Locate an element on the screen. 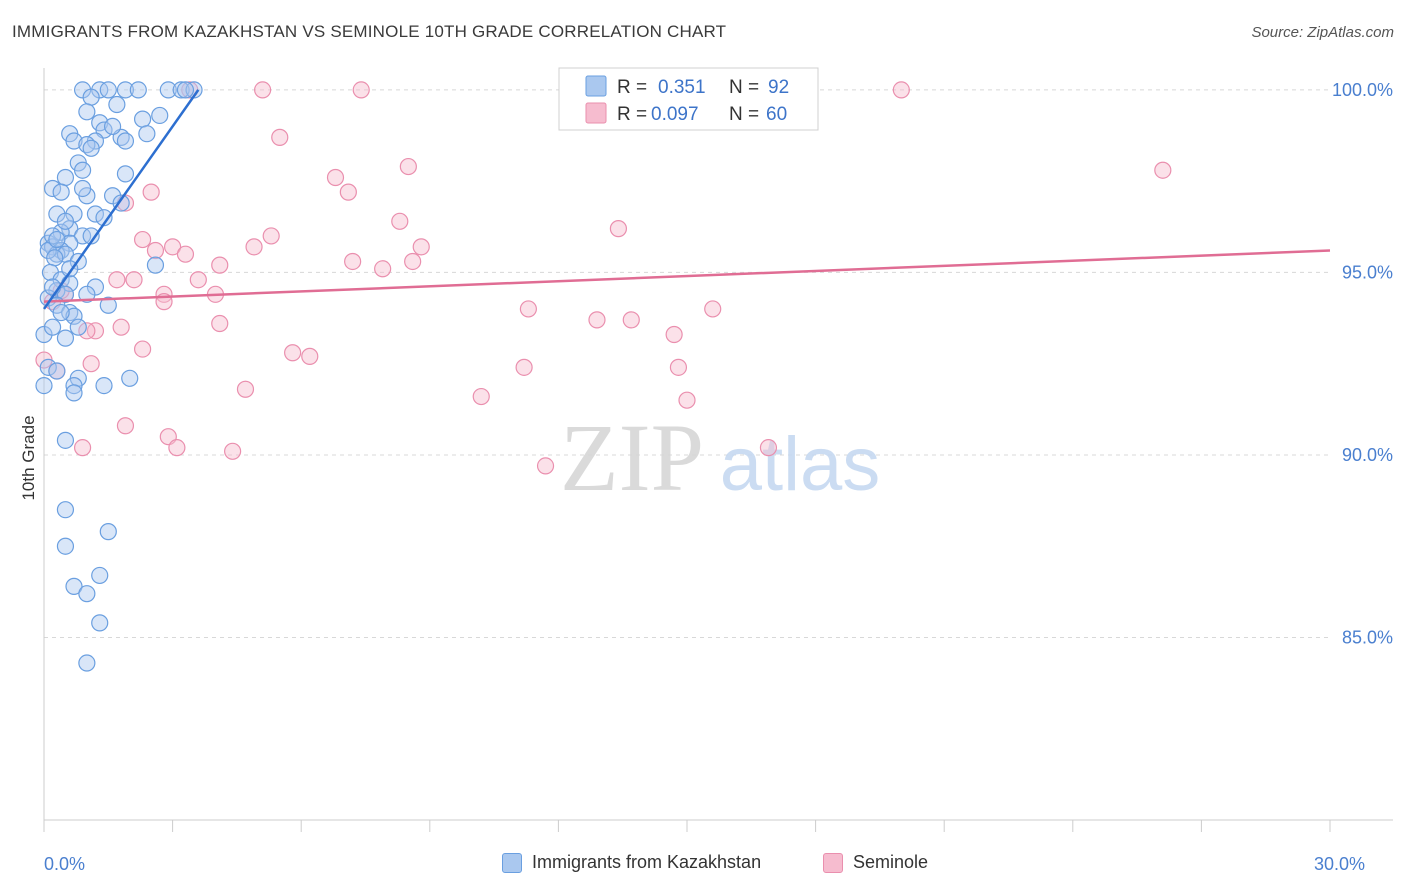 The height and width of the screenshot is (892, 1406). legend-item-seminole: Seminole is located at coordinates (875, 862).